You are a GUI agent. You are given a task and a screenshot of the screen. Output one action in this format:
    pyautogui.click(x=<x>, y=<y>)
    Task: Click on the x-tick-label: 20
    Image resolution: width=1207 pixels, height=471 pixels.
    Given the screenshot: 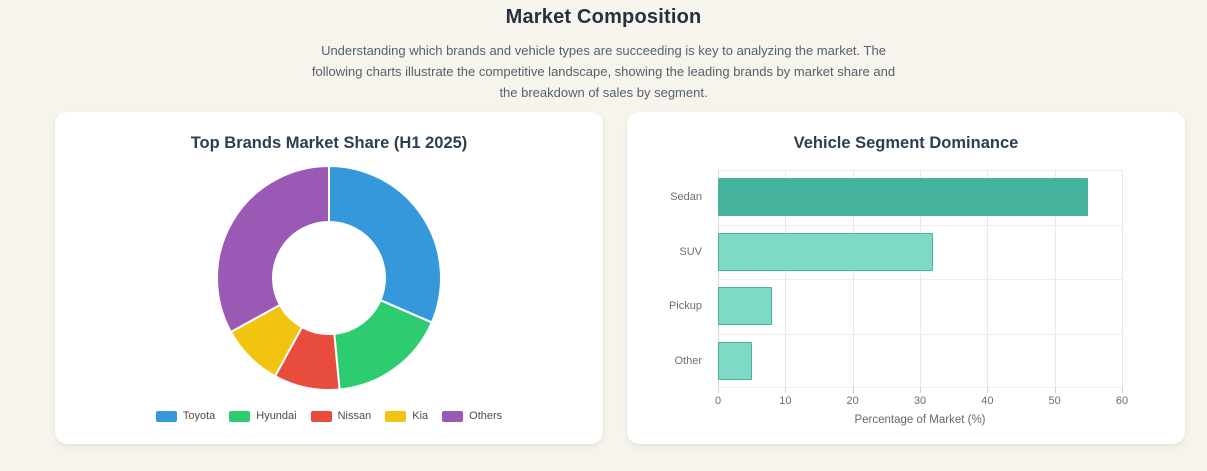 What is the action you would take?
    pyautogui.click(x=852, y=401)
    